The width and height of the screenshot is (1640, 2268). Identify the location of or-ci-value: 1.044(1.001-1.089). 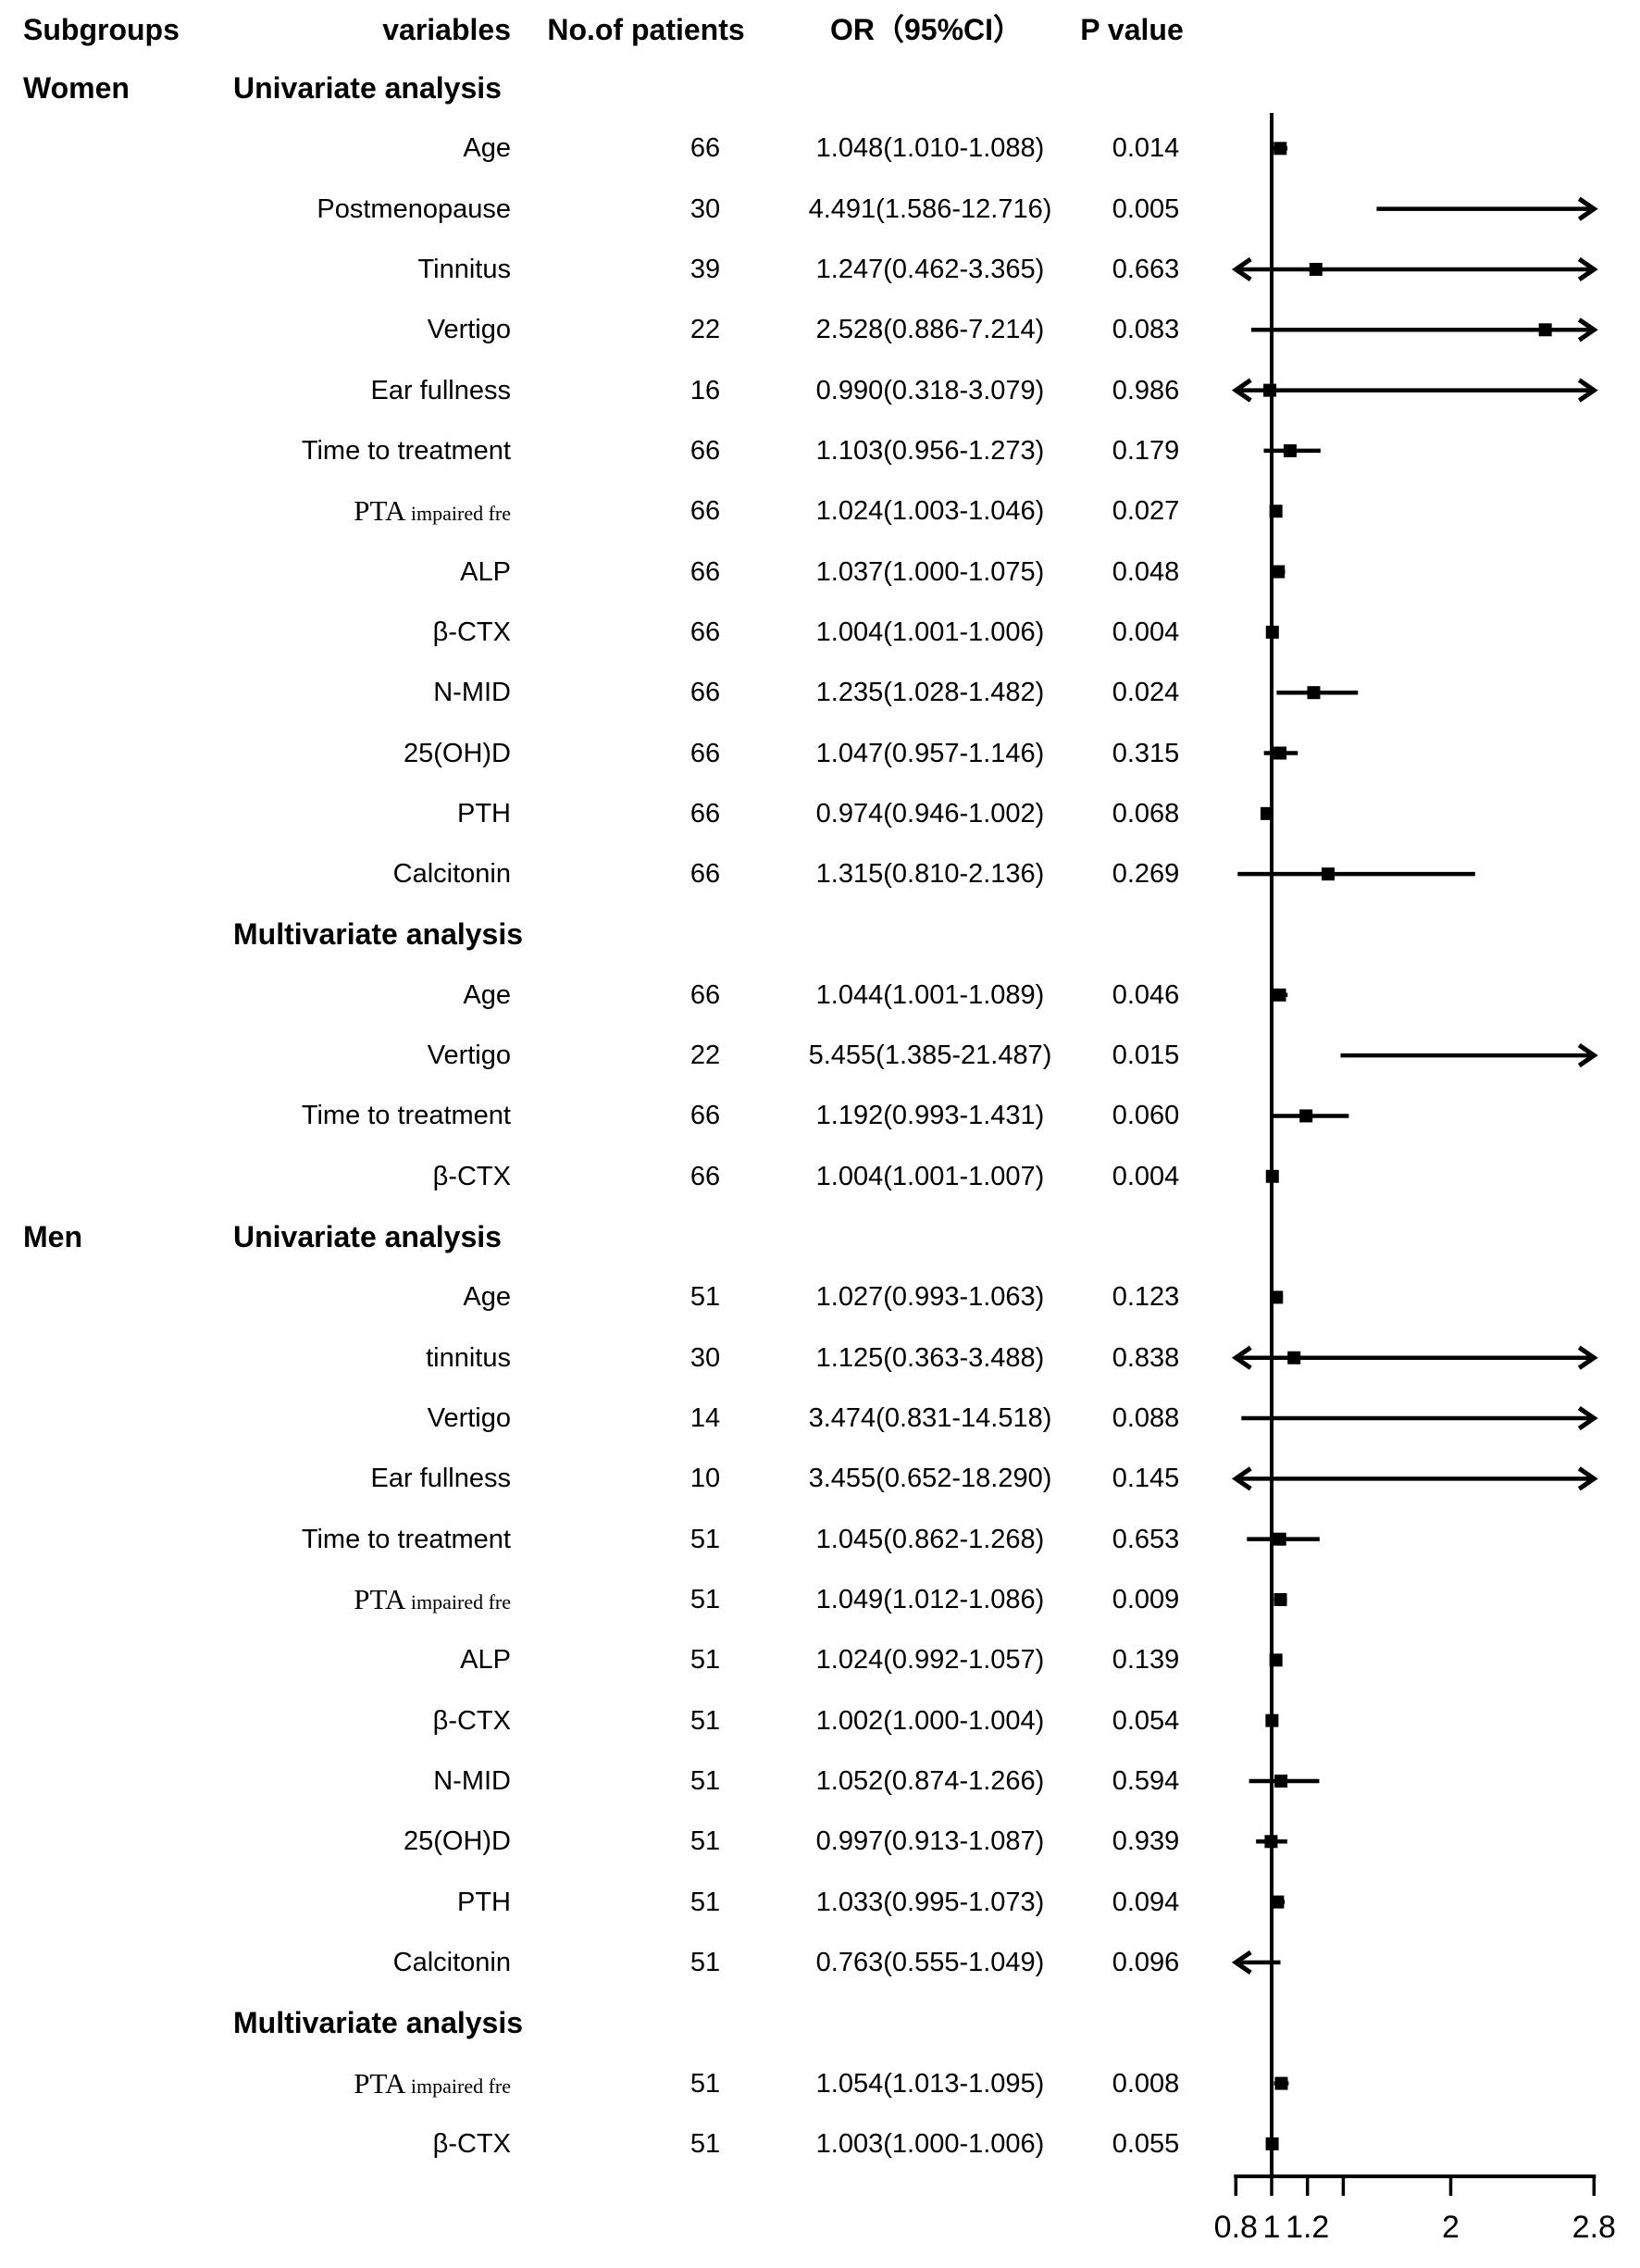
(930, 994).